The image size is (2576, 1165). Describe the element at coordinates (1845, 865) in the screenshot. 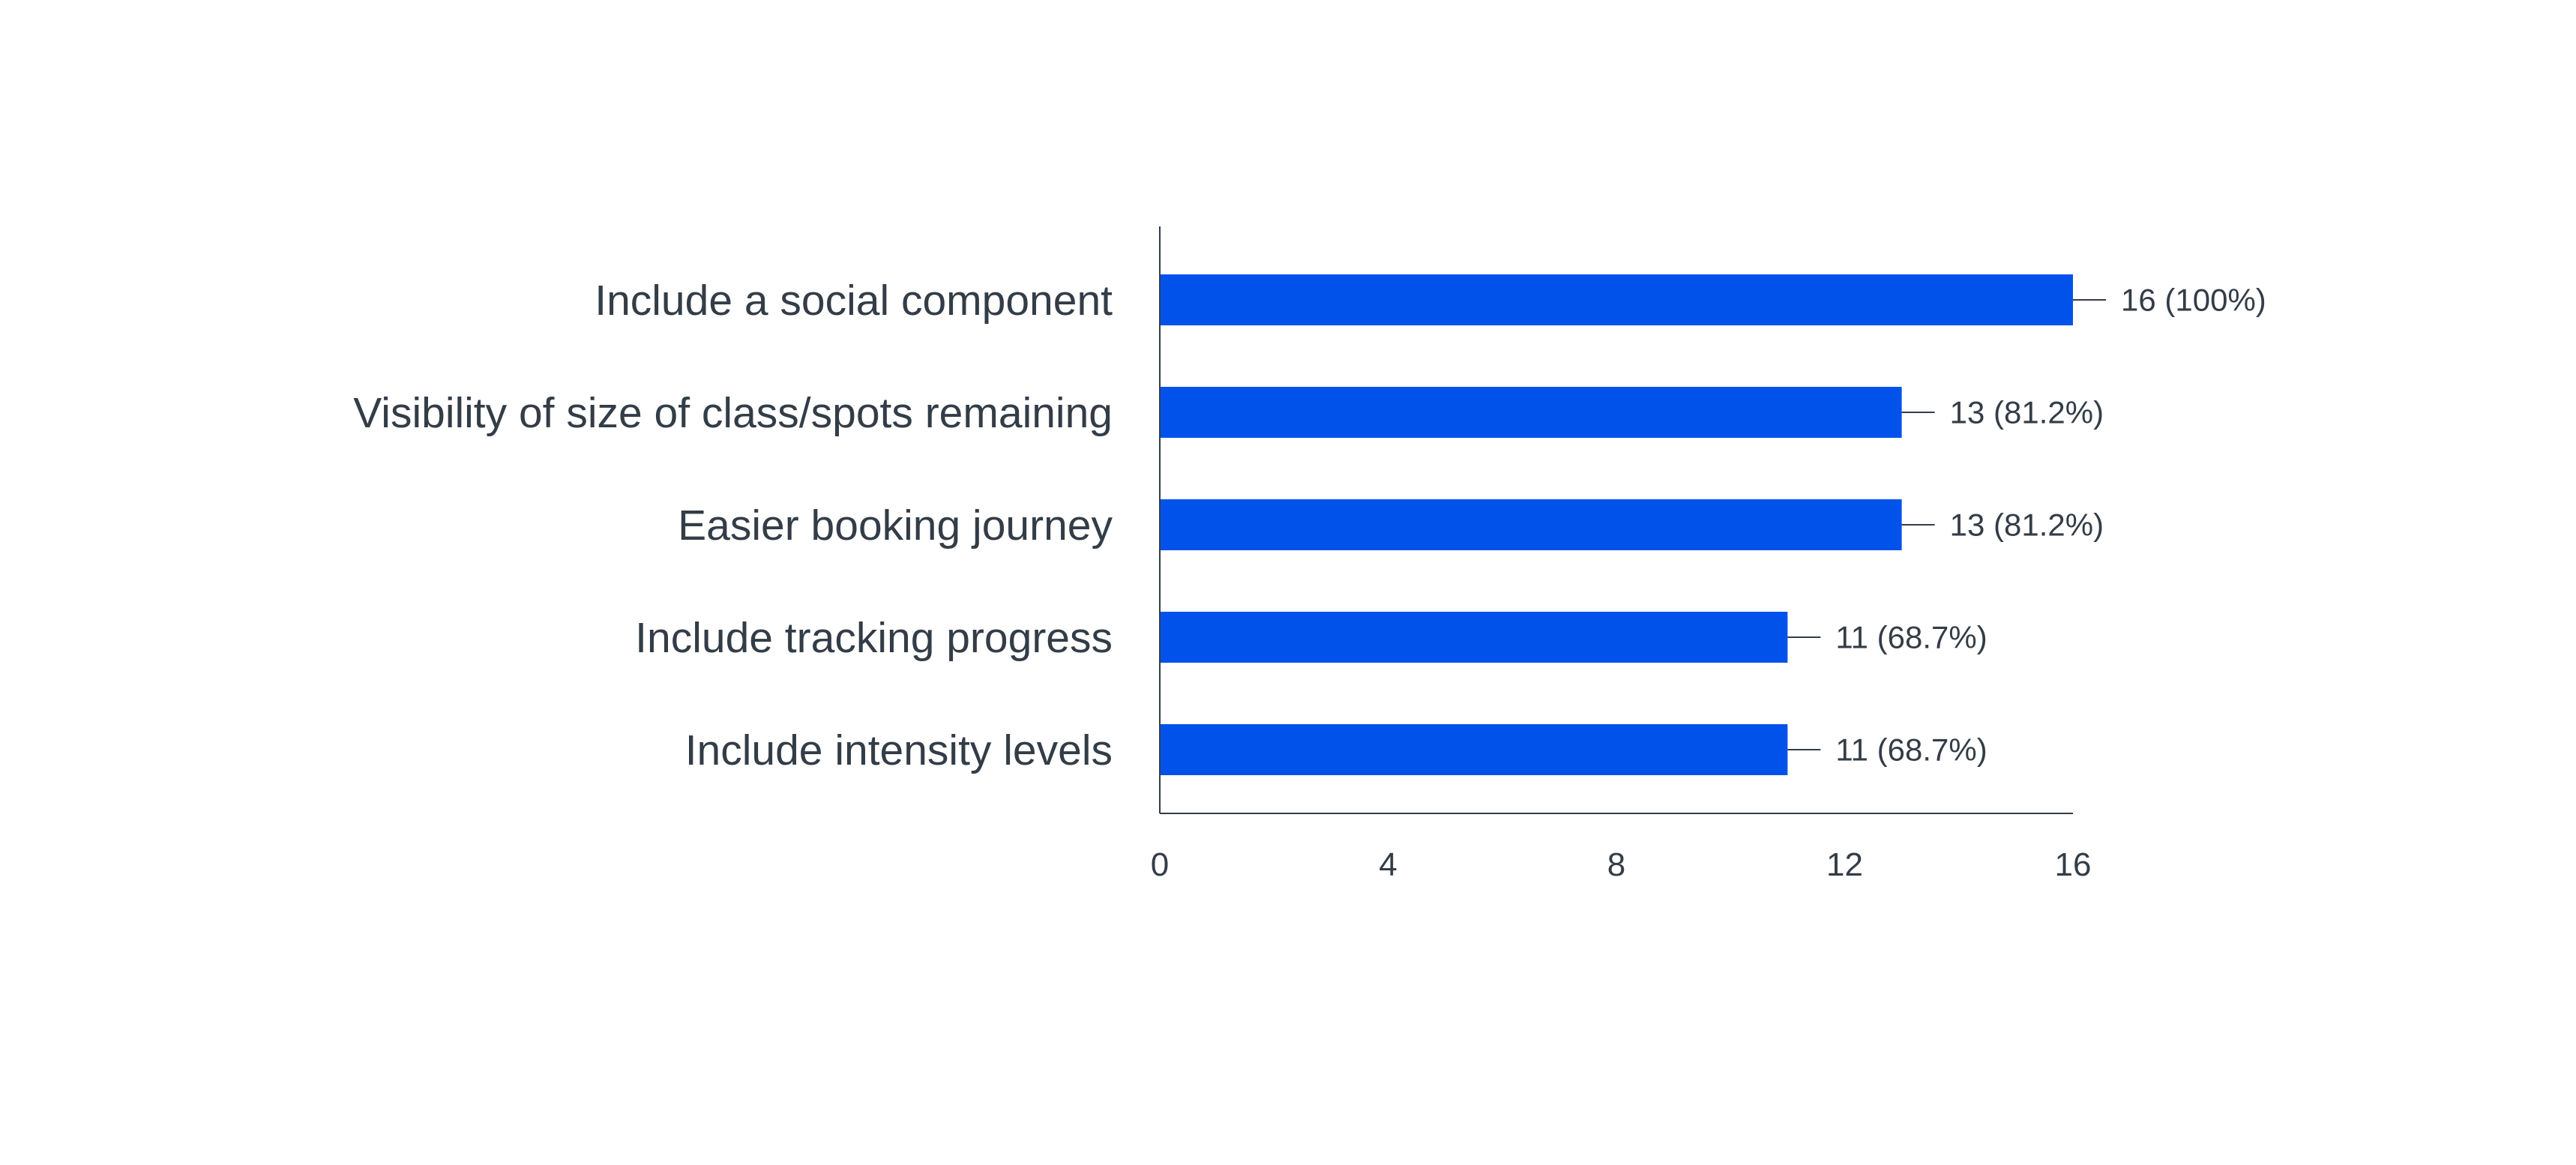

I see `x-tick-label: 12` at that location.